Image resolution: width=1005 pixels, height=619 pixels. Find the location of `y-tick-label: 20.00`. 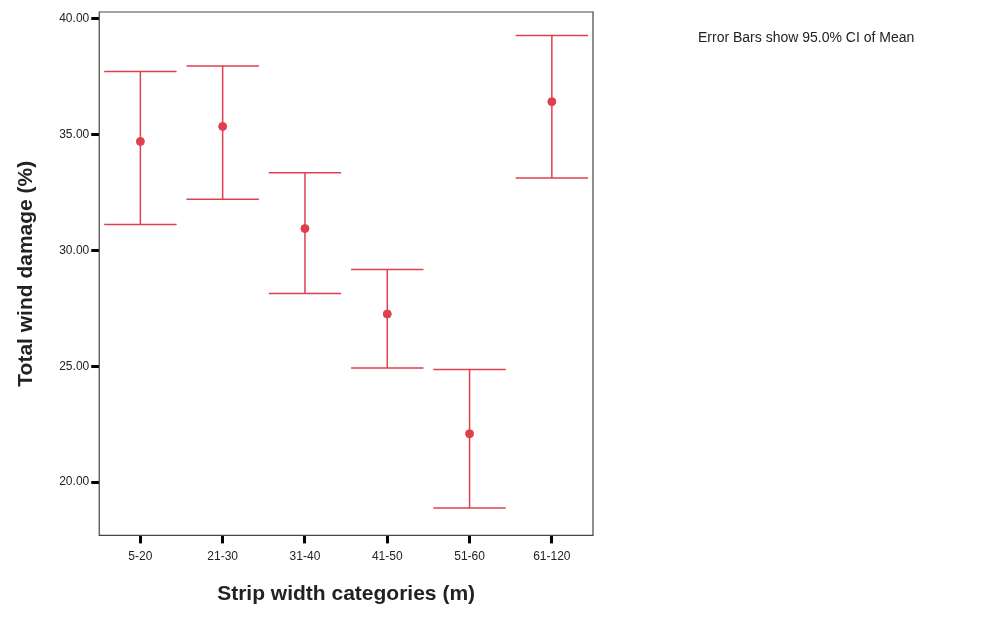

y-tick-label: 20.00 is located at coordinates (74, 481).